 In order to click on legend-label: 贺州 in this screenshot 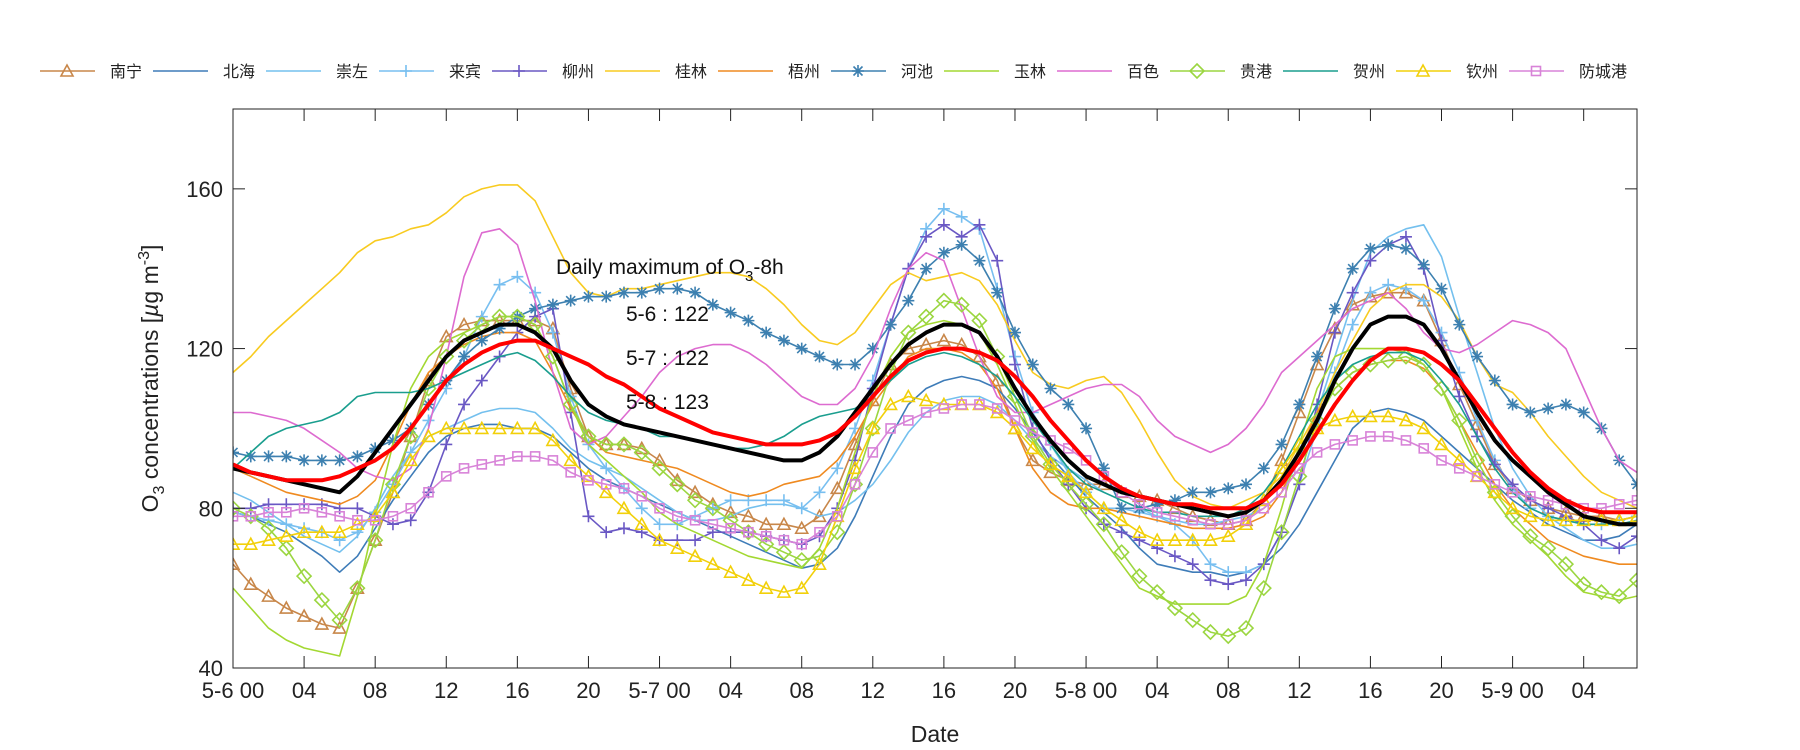, I will do `click(1369, 71)`.